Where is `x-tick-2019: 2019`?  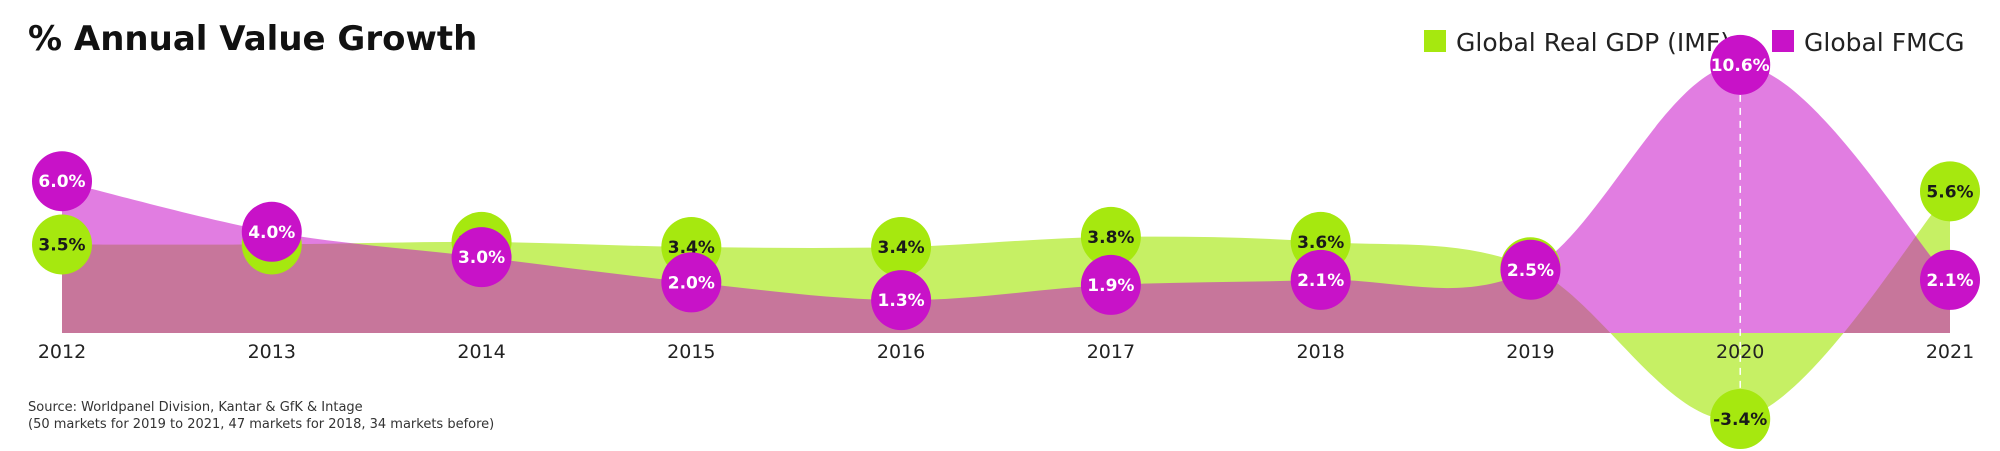
x-tick-2019: 2019 is located at coordinates (1530, 352).